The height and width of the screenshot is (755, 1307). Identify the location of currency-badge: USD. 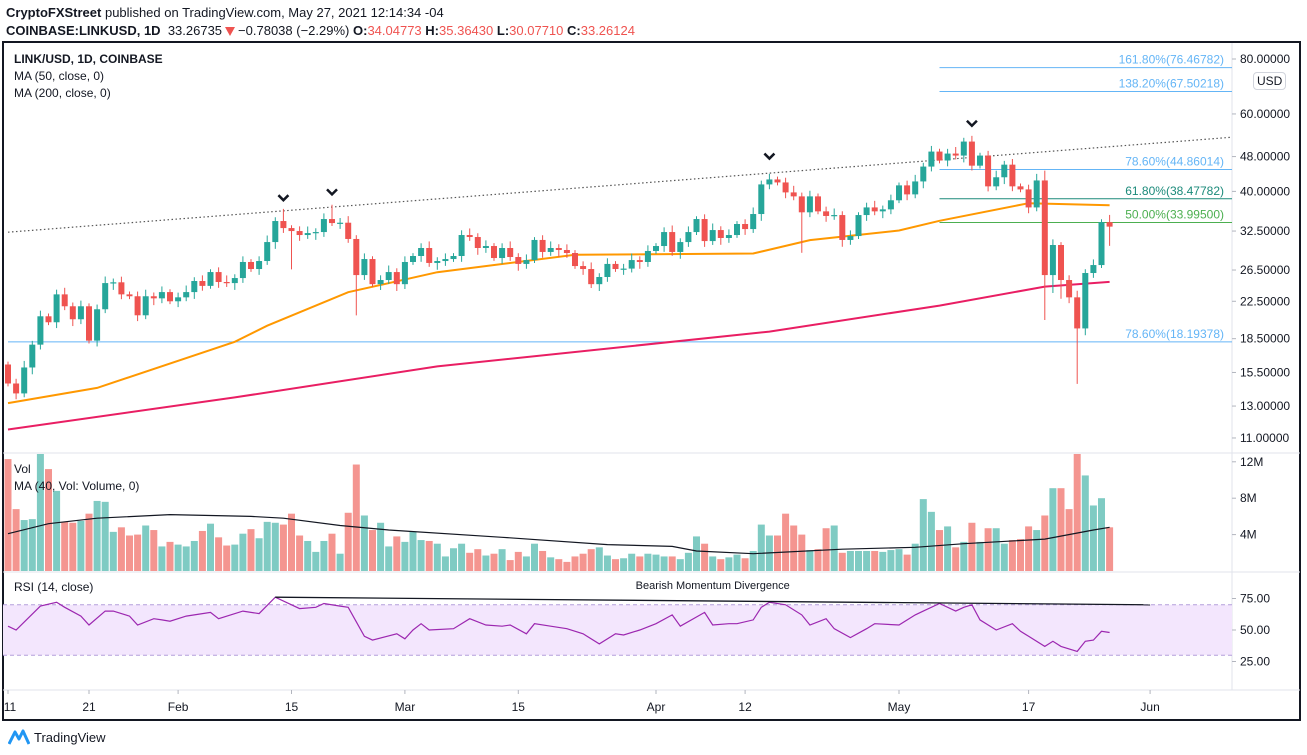
(1270, 81).